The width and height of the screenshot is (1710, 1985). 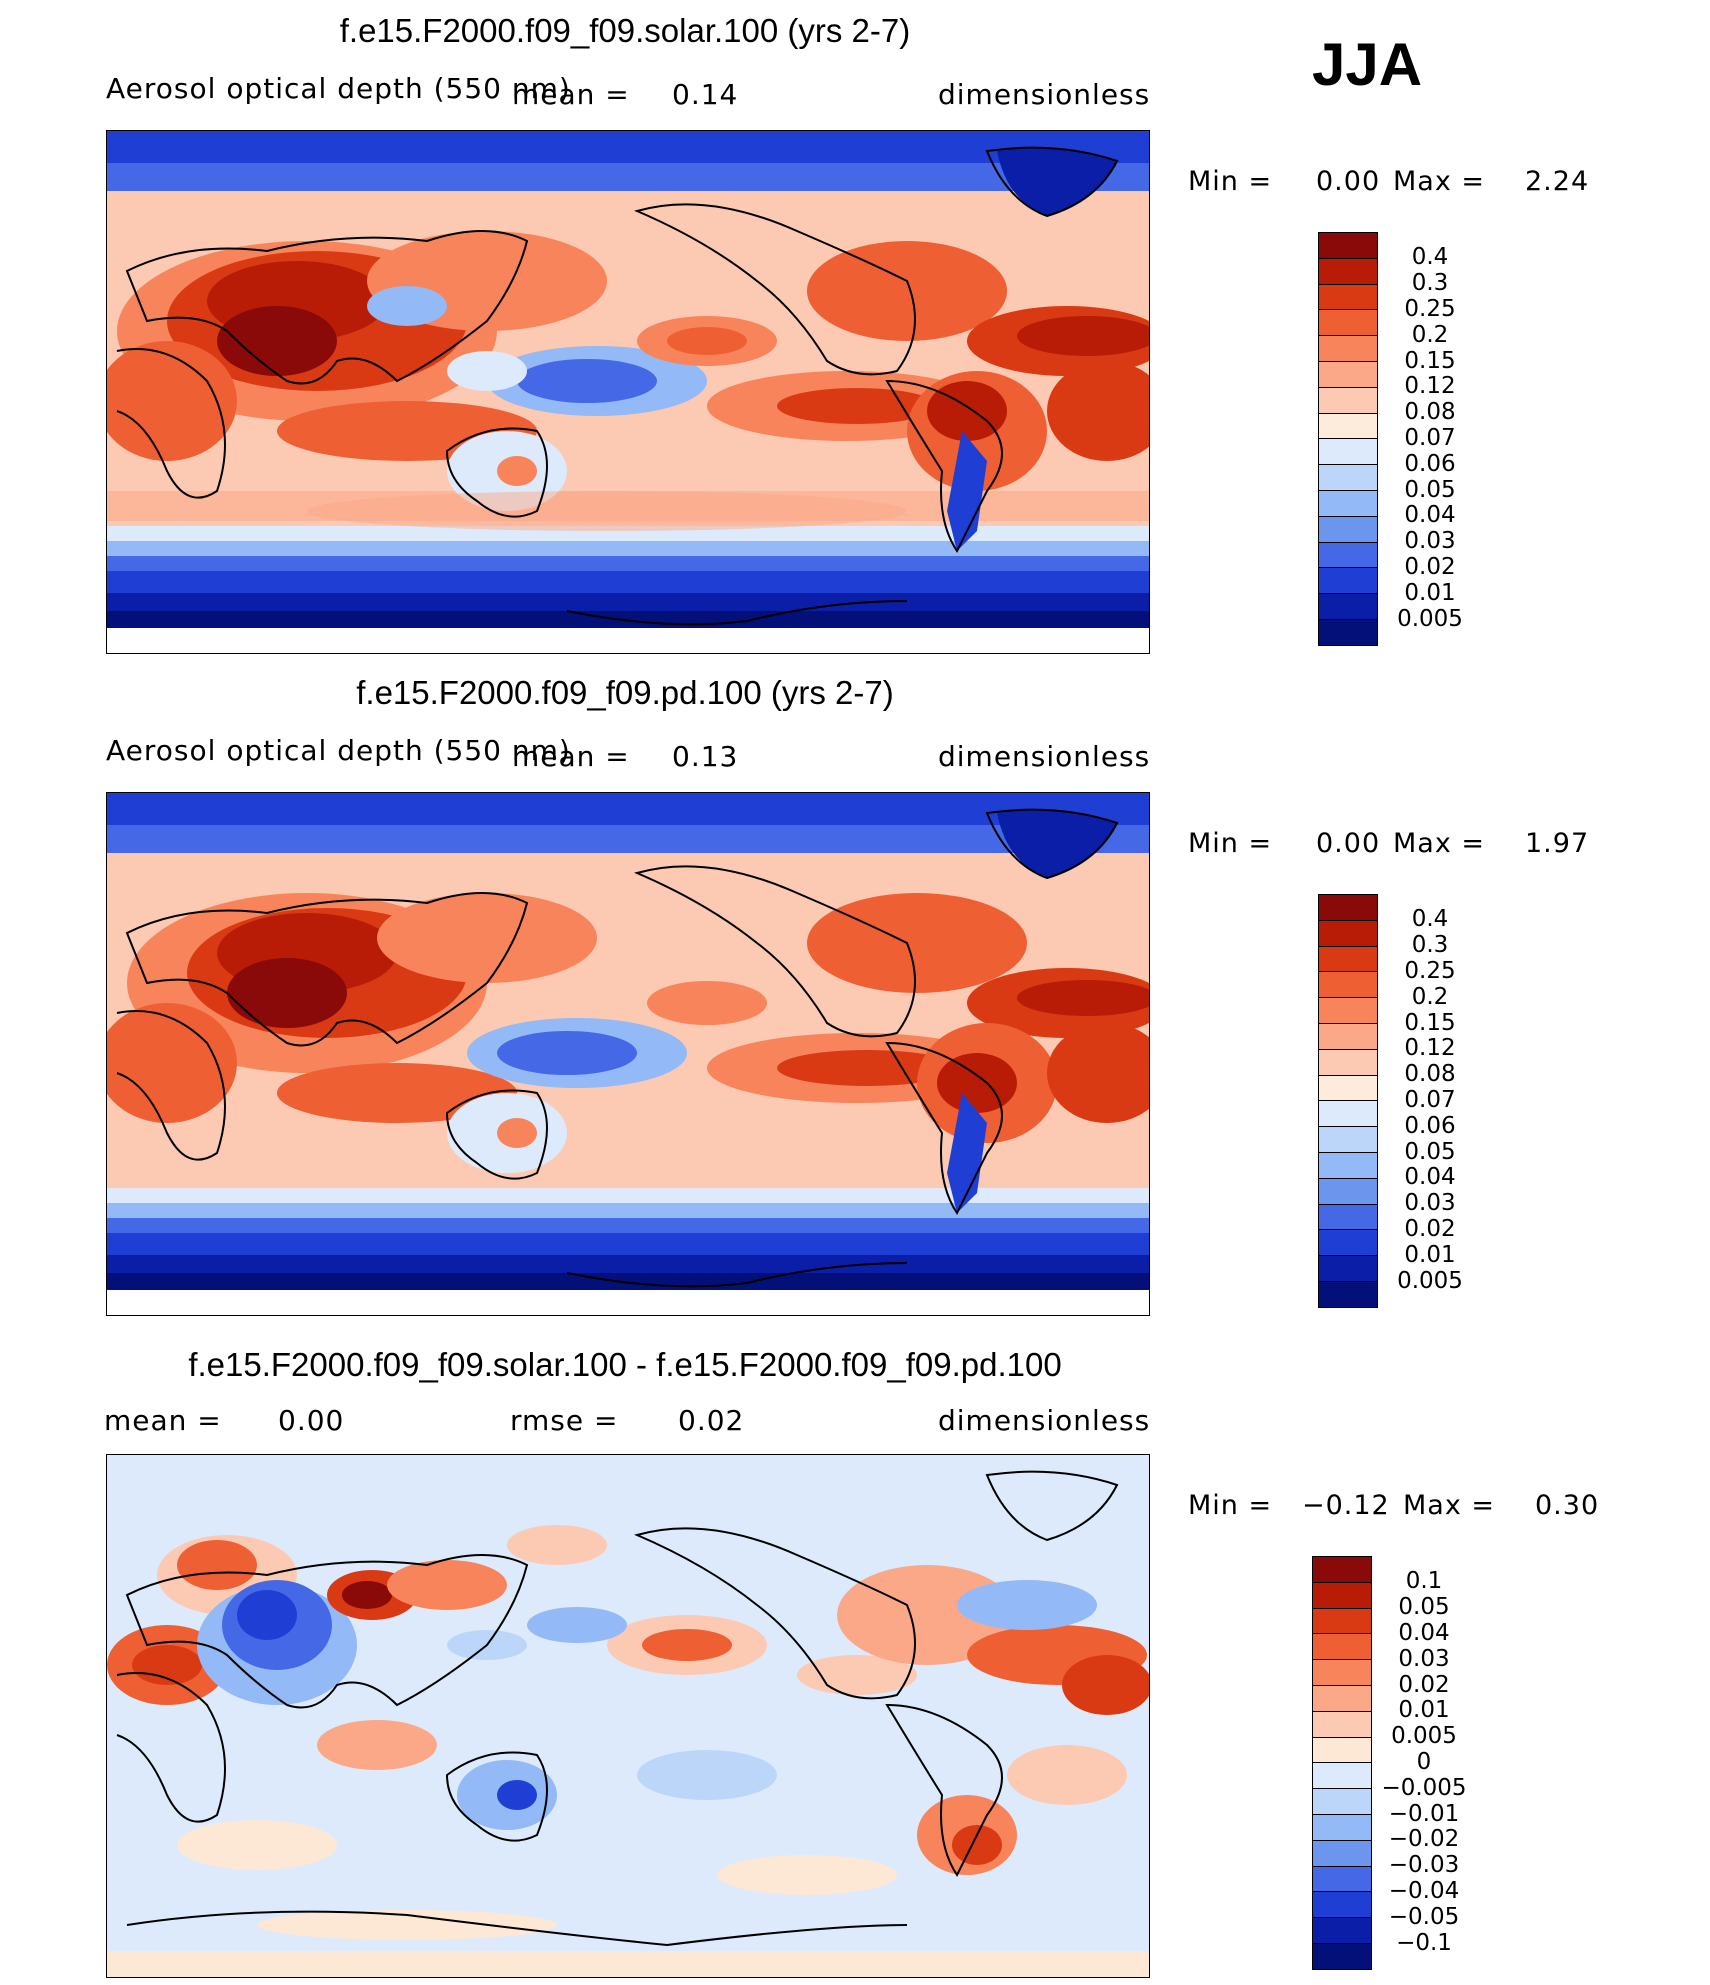 I want to click on panel2-mean-label: mean =, so click(x=571, y=756).